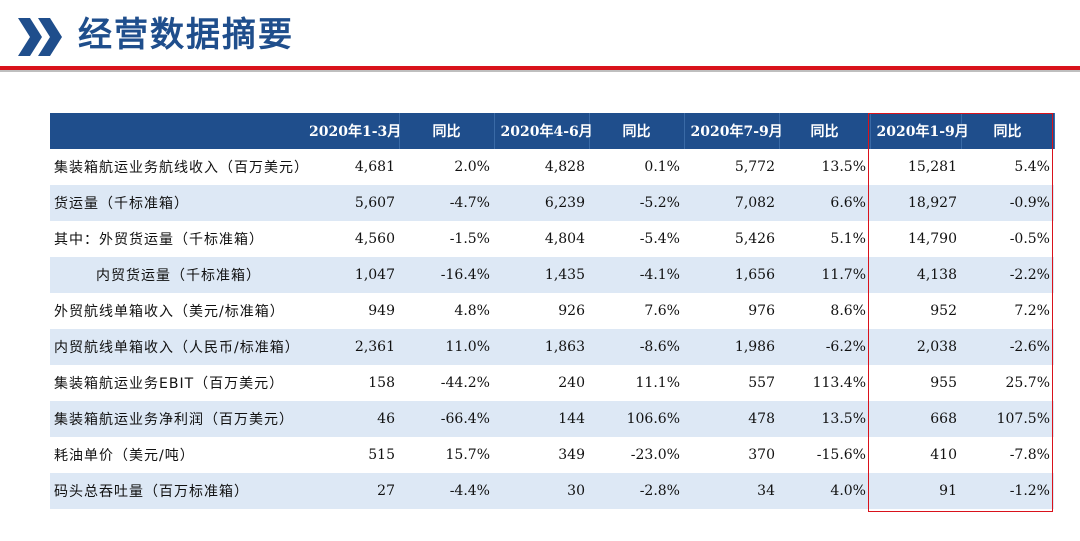 Image resolution: width=1080 pixels, height=541 pixels. What do you see at coordinates (541, 491) in the screenshot?
I see `table-cell: 30` at bounding box center [541, 491].